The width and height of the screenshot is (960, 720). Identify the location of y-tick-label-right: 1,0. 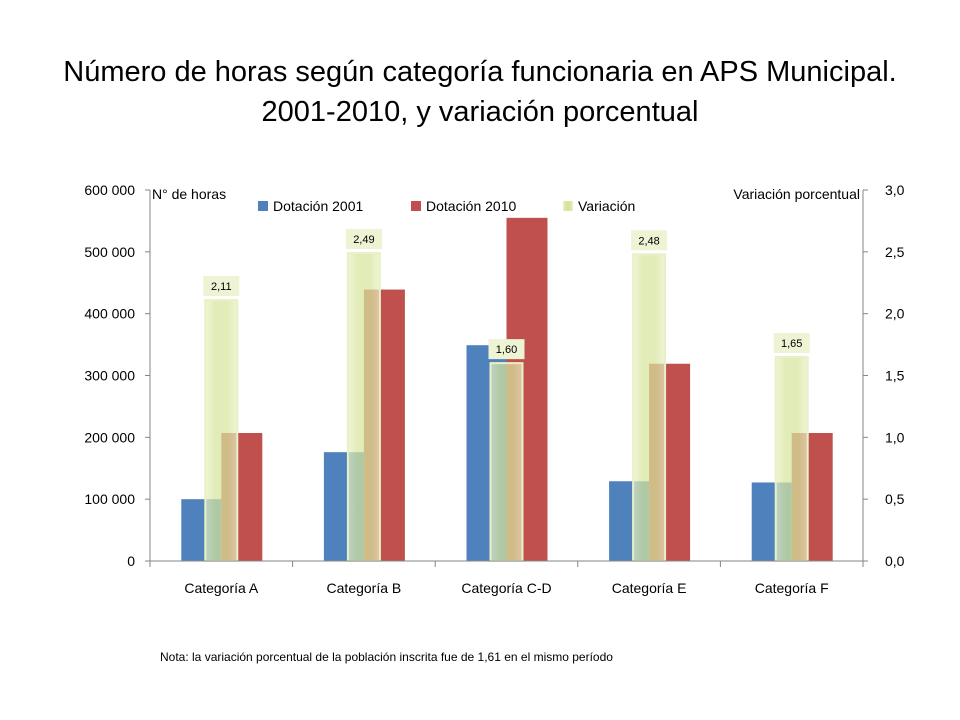
(895, 437).